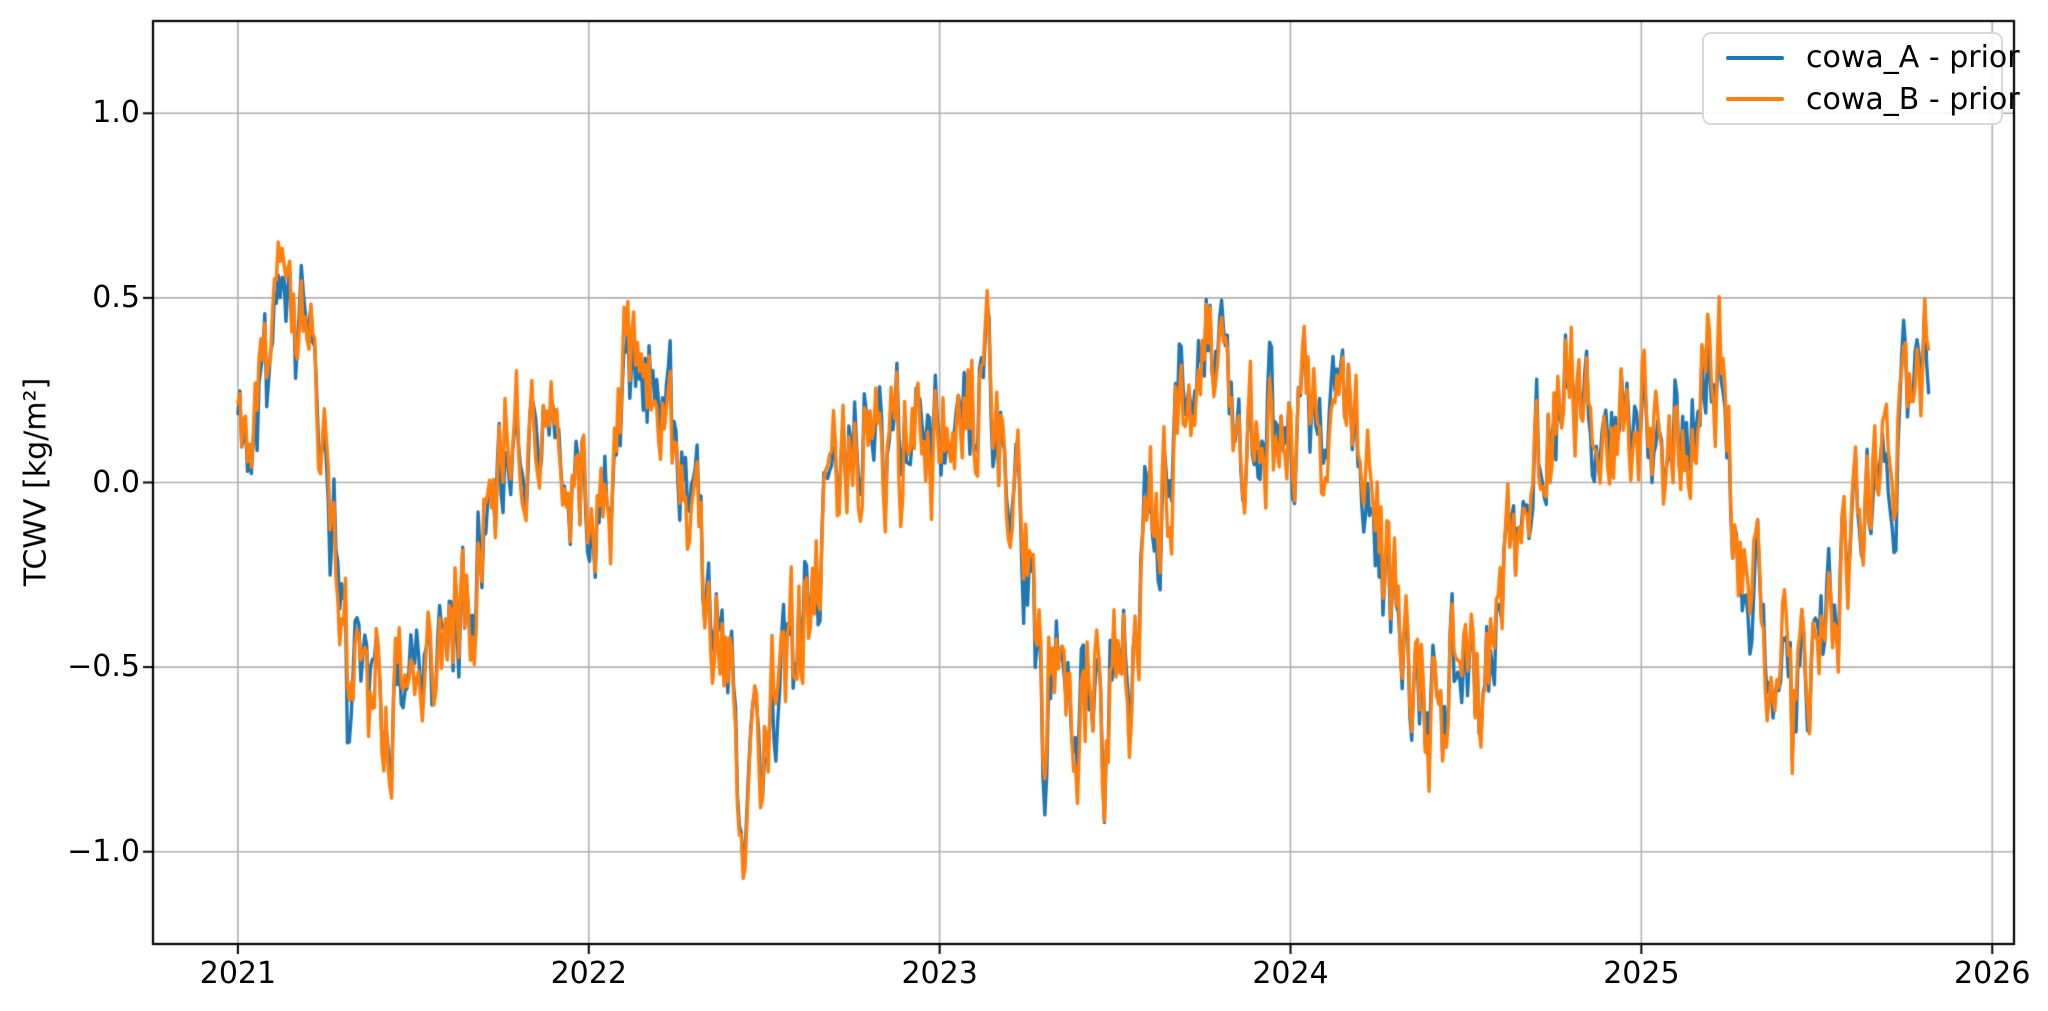  Describe the element at coordinates (1641, 973) in the screenshot. I see `x-tick-label: 2025` at that location.